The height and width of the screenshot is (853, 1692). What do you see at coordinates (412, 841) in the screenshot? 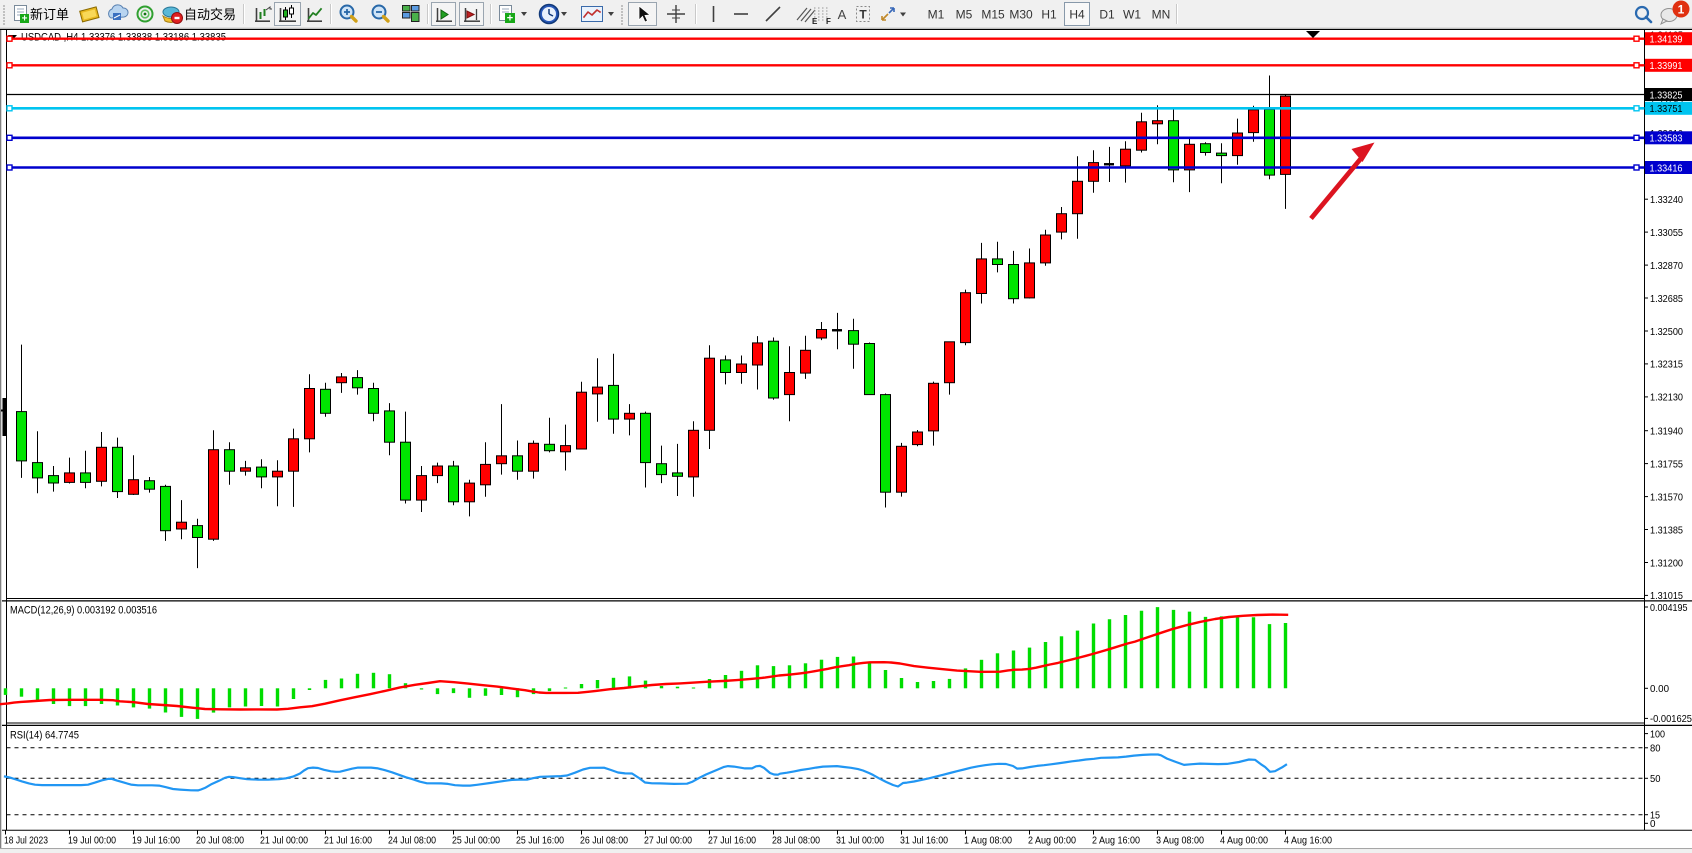
I see `svg-text: 24 Jul 08:00` at bounding box center [412, 841].